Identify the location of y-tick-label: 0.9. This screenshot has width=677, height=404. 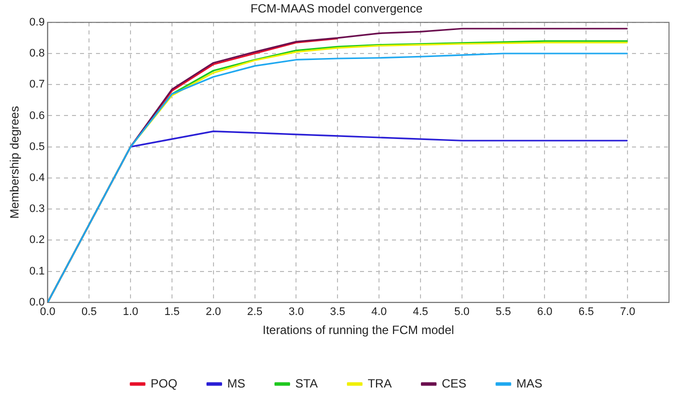
(37, 22).